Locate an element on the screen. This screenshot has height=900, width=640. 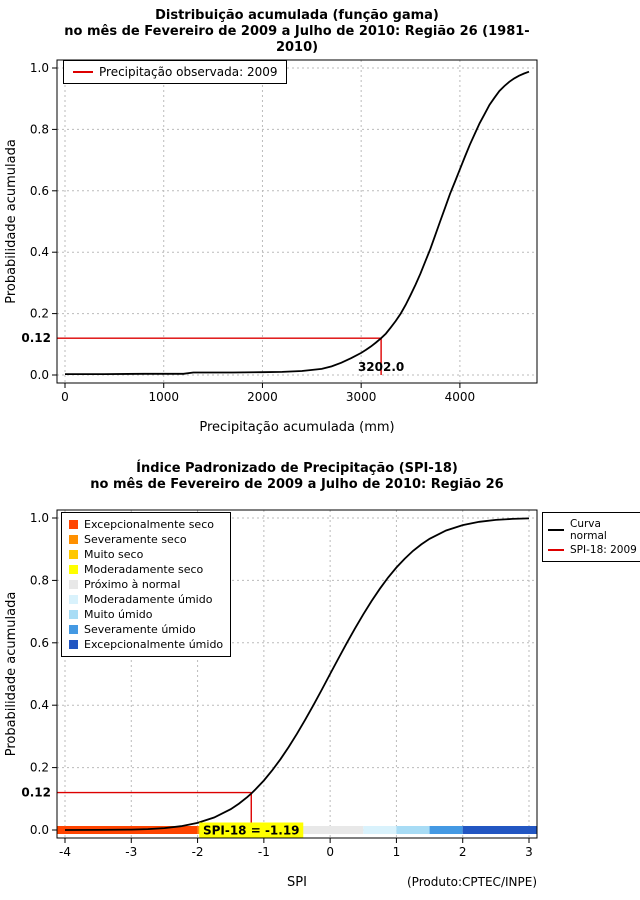
legend-label: Curva normal is located at coordinates (588, 530).